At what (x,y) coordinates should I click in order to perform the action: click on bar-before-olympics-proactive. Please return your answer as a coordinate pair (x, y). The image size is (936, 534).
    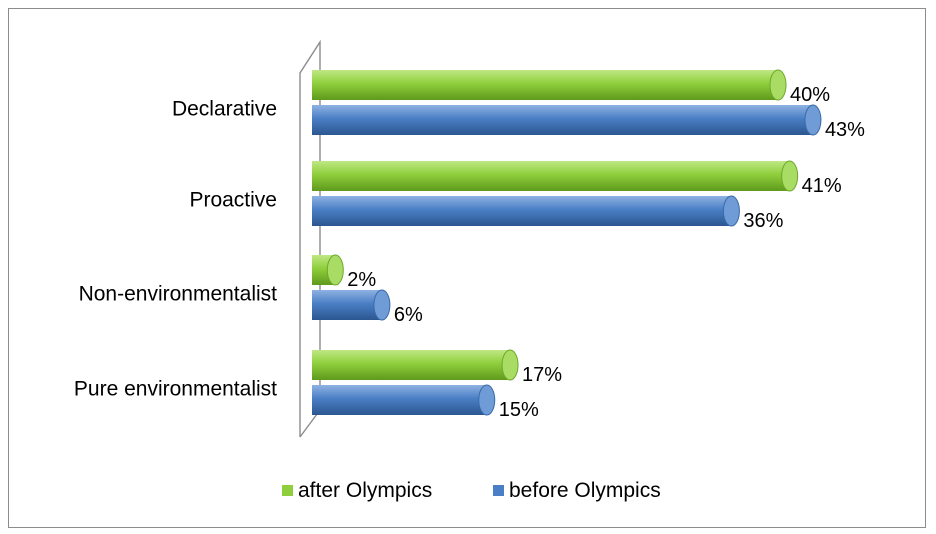
    Looking at the image, I should click on (526, 211).